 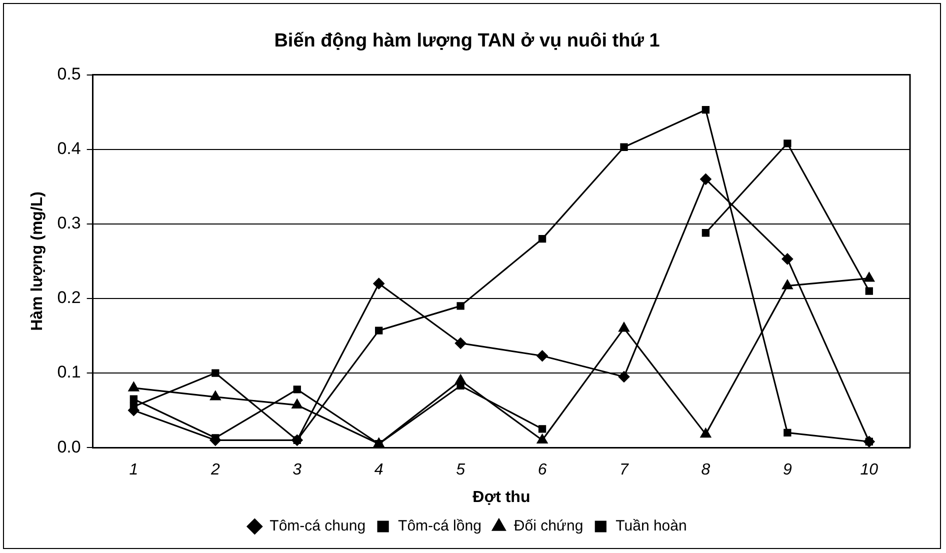 I want to click on x-tick-label: 9, so click(x=787, y=470).